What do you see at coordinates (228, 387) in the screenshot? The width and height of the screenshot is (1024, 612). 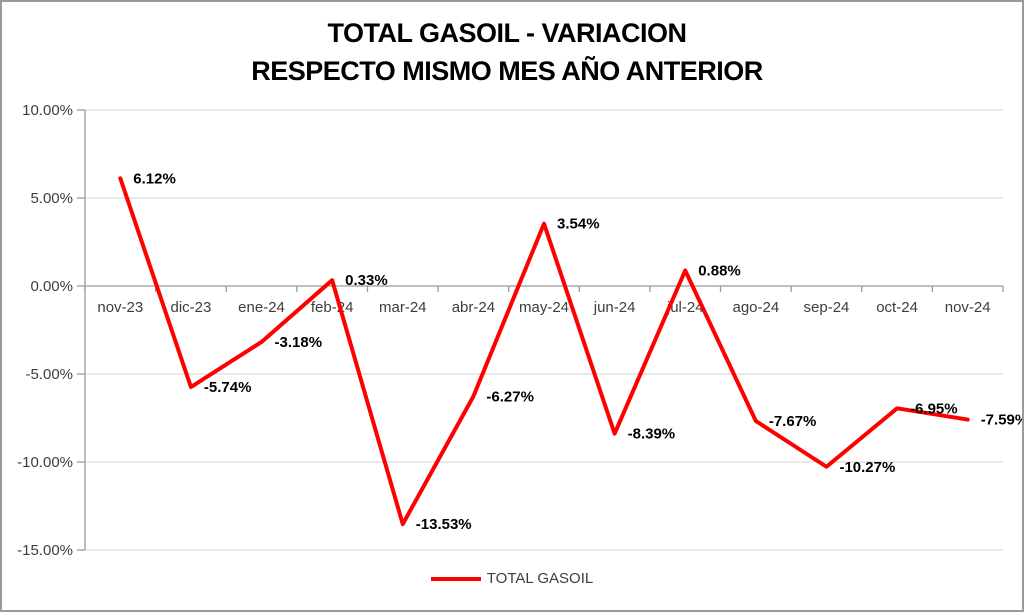 I see `data-label: -5.74%` at bounding box center [228, 387].